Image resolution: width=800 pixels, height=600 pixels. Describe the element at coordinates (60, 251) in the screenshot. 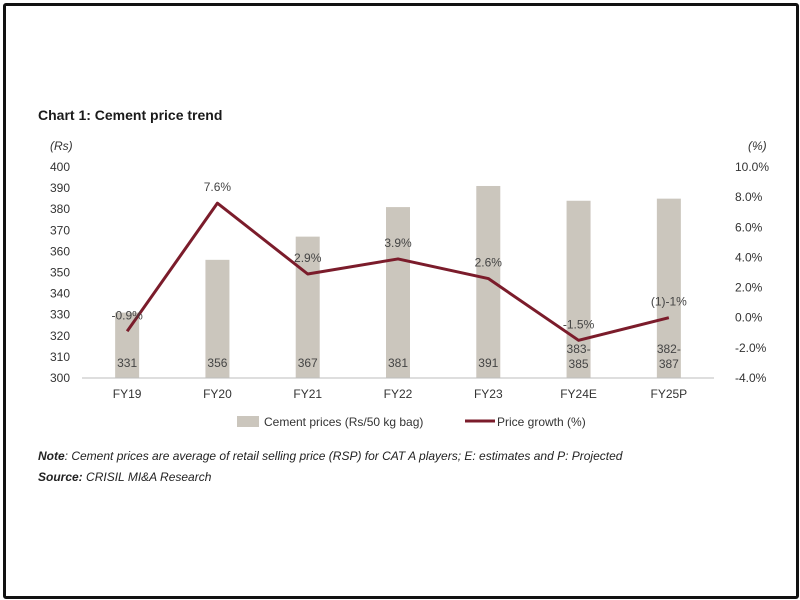

I see `y-left-tick-label: 360` at that location.